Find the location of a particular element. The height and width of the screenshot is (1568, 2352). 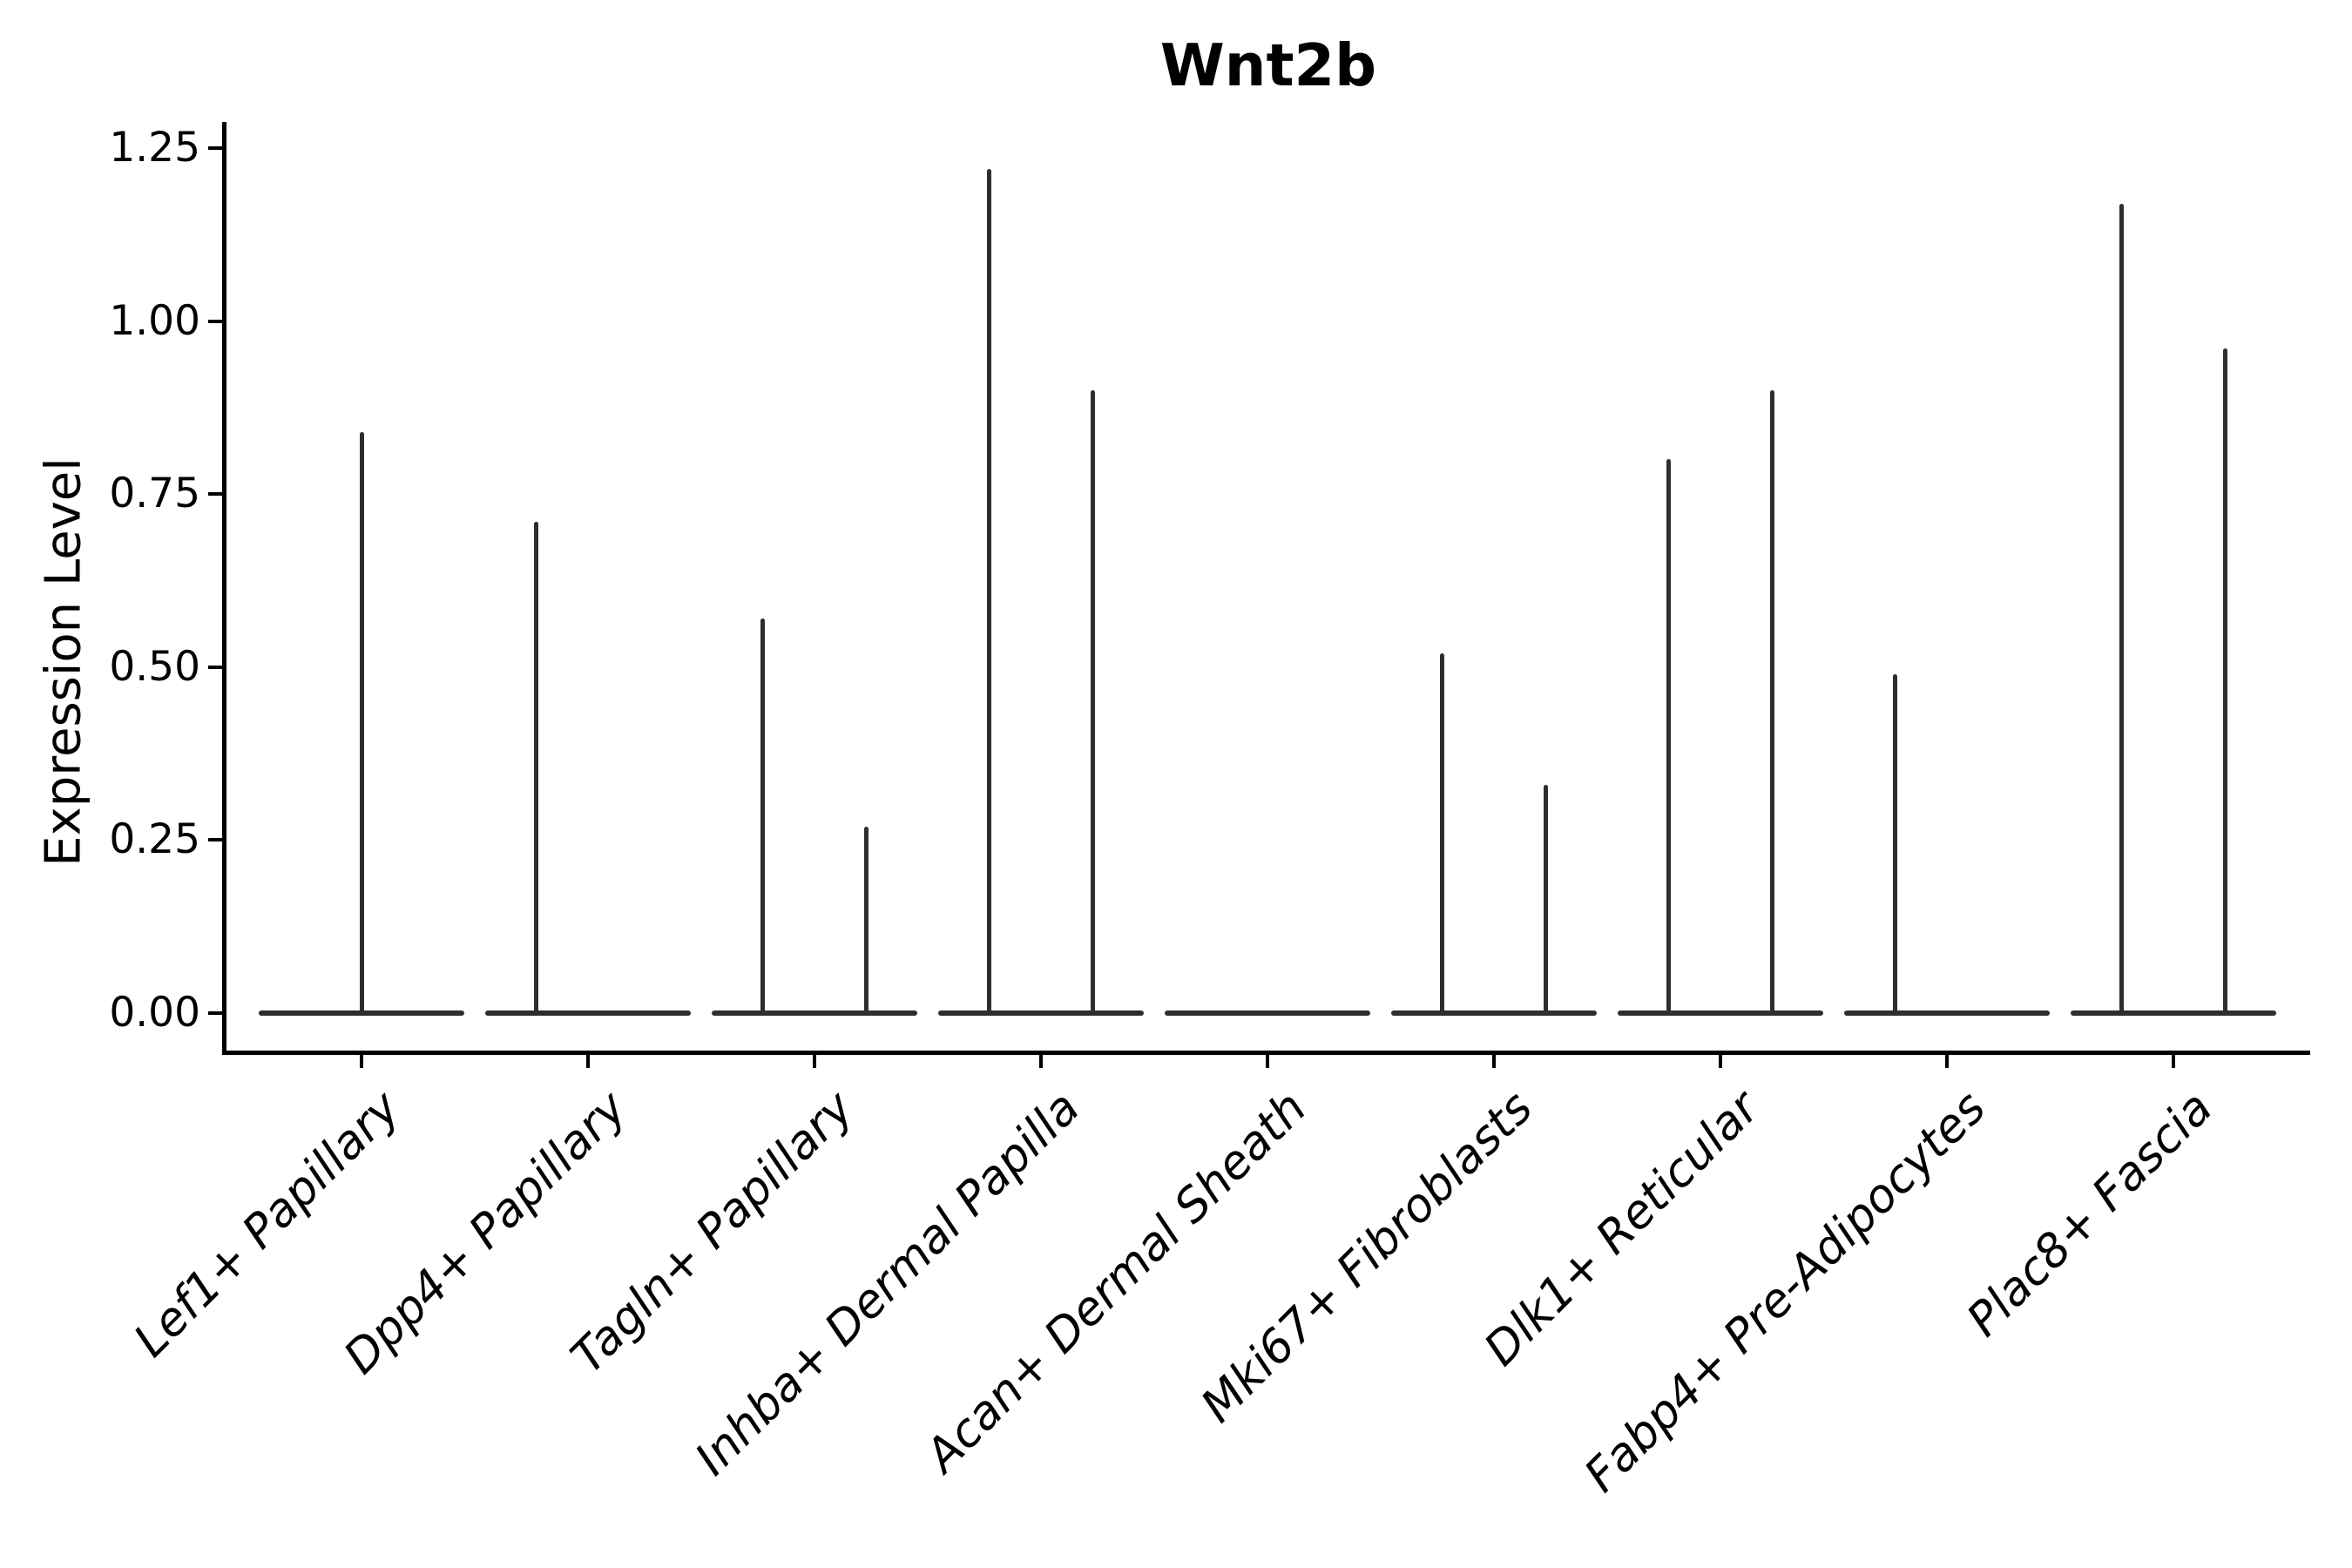

chart-title: Wnt2b is located at coordinates (1268, 65).